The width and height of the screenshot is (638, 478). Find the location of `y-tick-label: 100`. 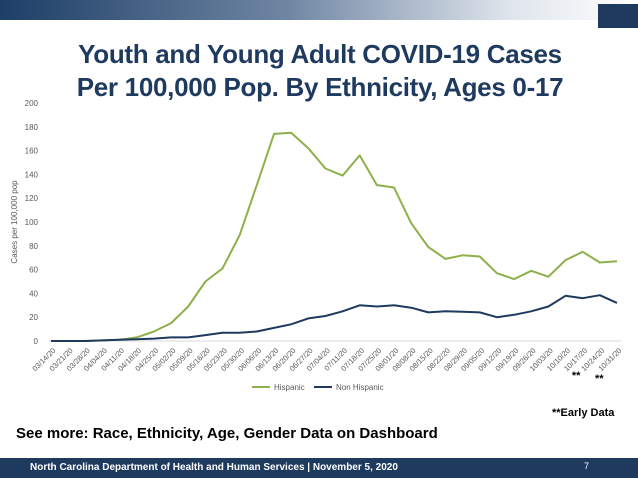

y-tick-label: 100 is located at coordinates (32, 222).